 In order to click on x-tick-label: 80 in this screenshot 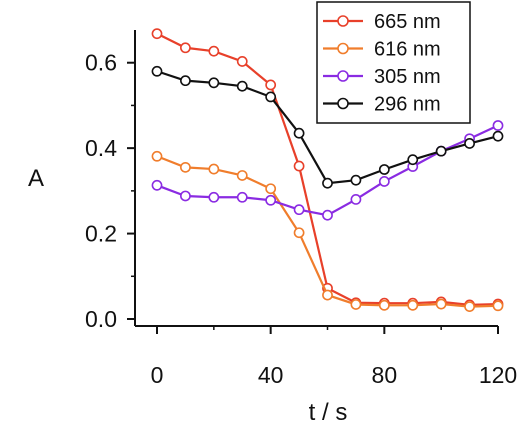, I will do `click(385, 375)`.